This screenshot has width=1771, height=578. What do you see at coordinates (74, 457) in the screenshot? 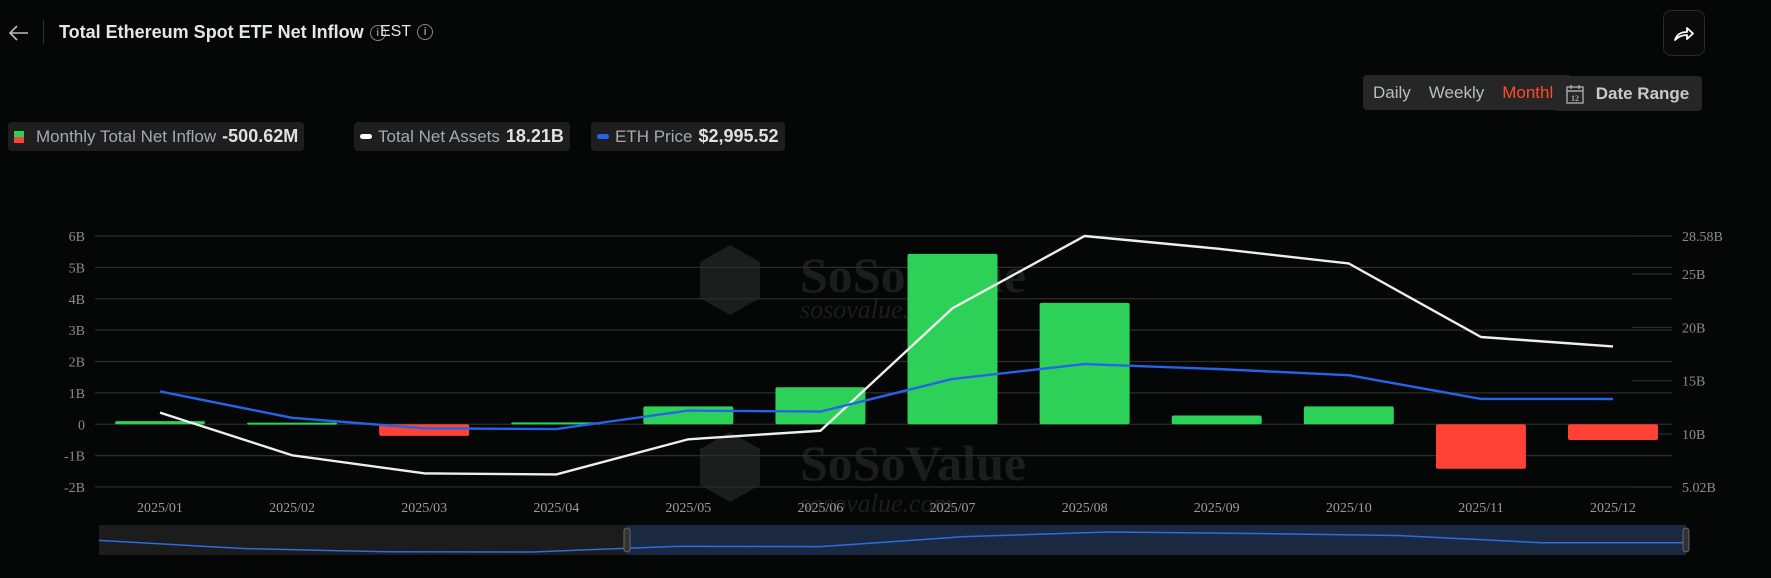
I see `left-tick-label: -1B` at bounding box center [74, 457].